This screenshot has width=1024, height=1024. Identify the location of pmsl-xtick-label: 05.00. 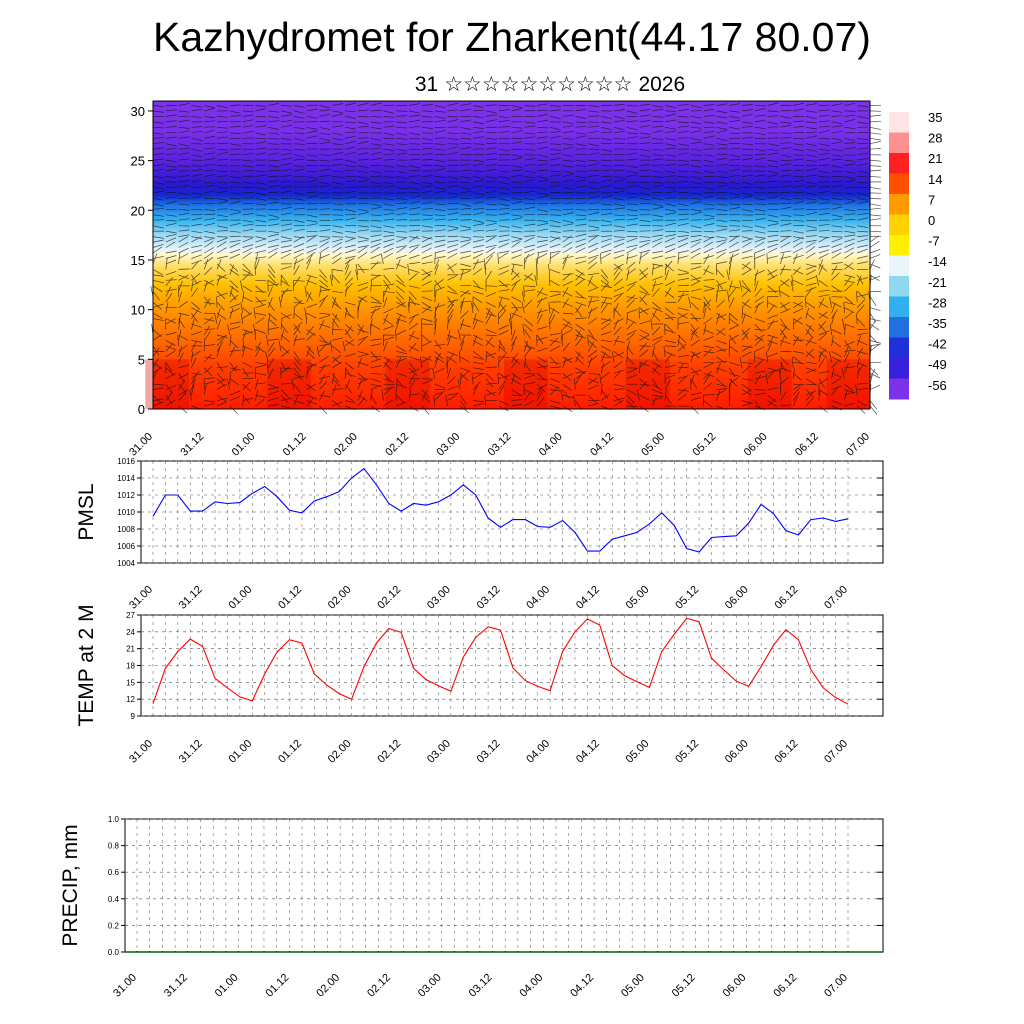
(638, 598).